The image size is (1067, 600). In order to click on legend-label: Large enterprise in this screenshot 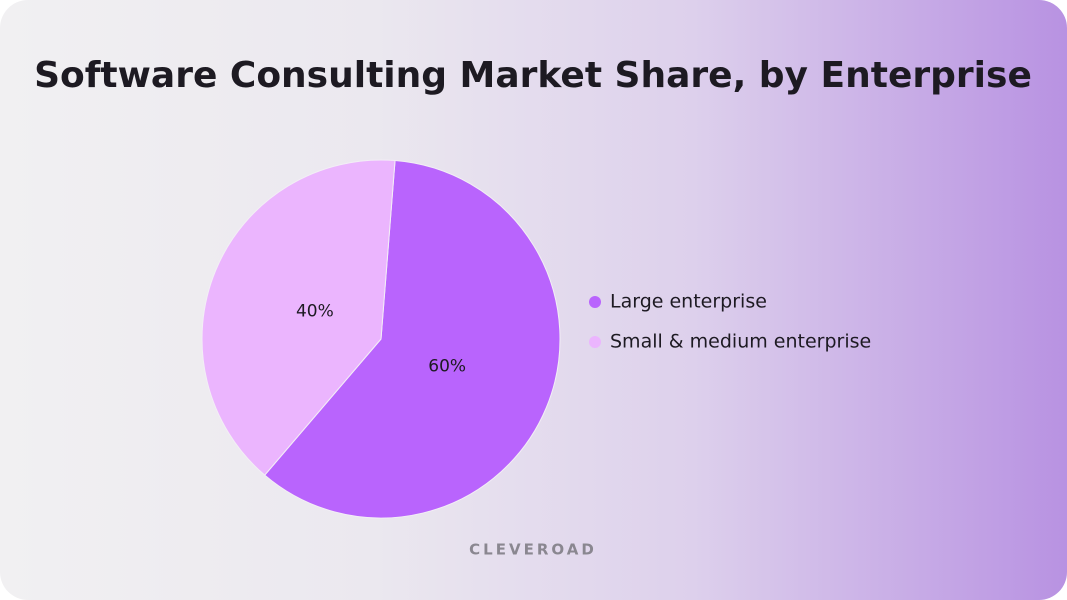, I will do `click(688, 302)`.